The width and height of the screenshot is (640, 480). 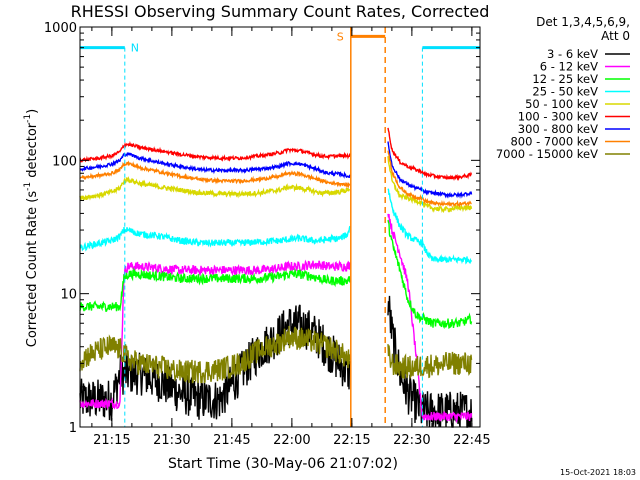 What do you see at coordinates (60, 28) in the screenshot?
I see `y-tick-label: 1000` at bounding box center [60, 28].